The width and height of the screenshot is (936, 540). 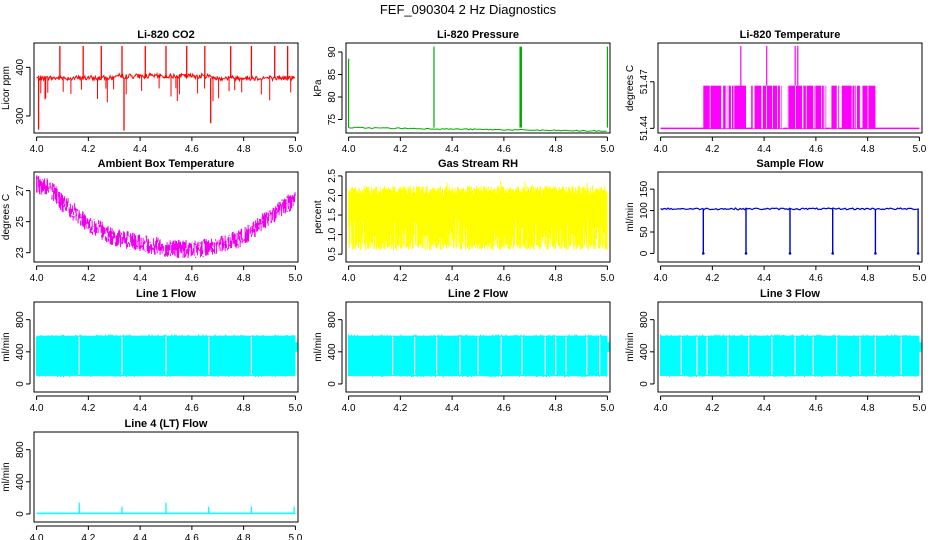 I want to click on gas-stream-rh-title: Gas Stream RH, so click(x=478, y=164).